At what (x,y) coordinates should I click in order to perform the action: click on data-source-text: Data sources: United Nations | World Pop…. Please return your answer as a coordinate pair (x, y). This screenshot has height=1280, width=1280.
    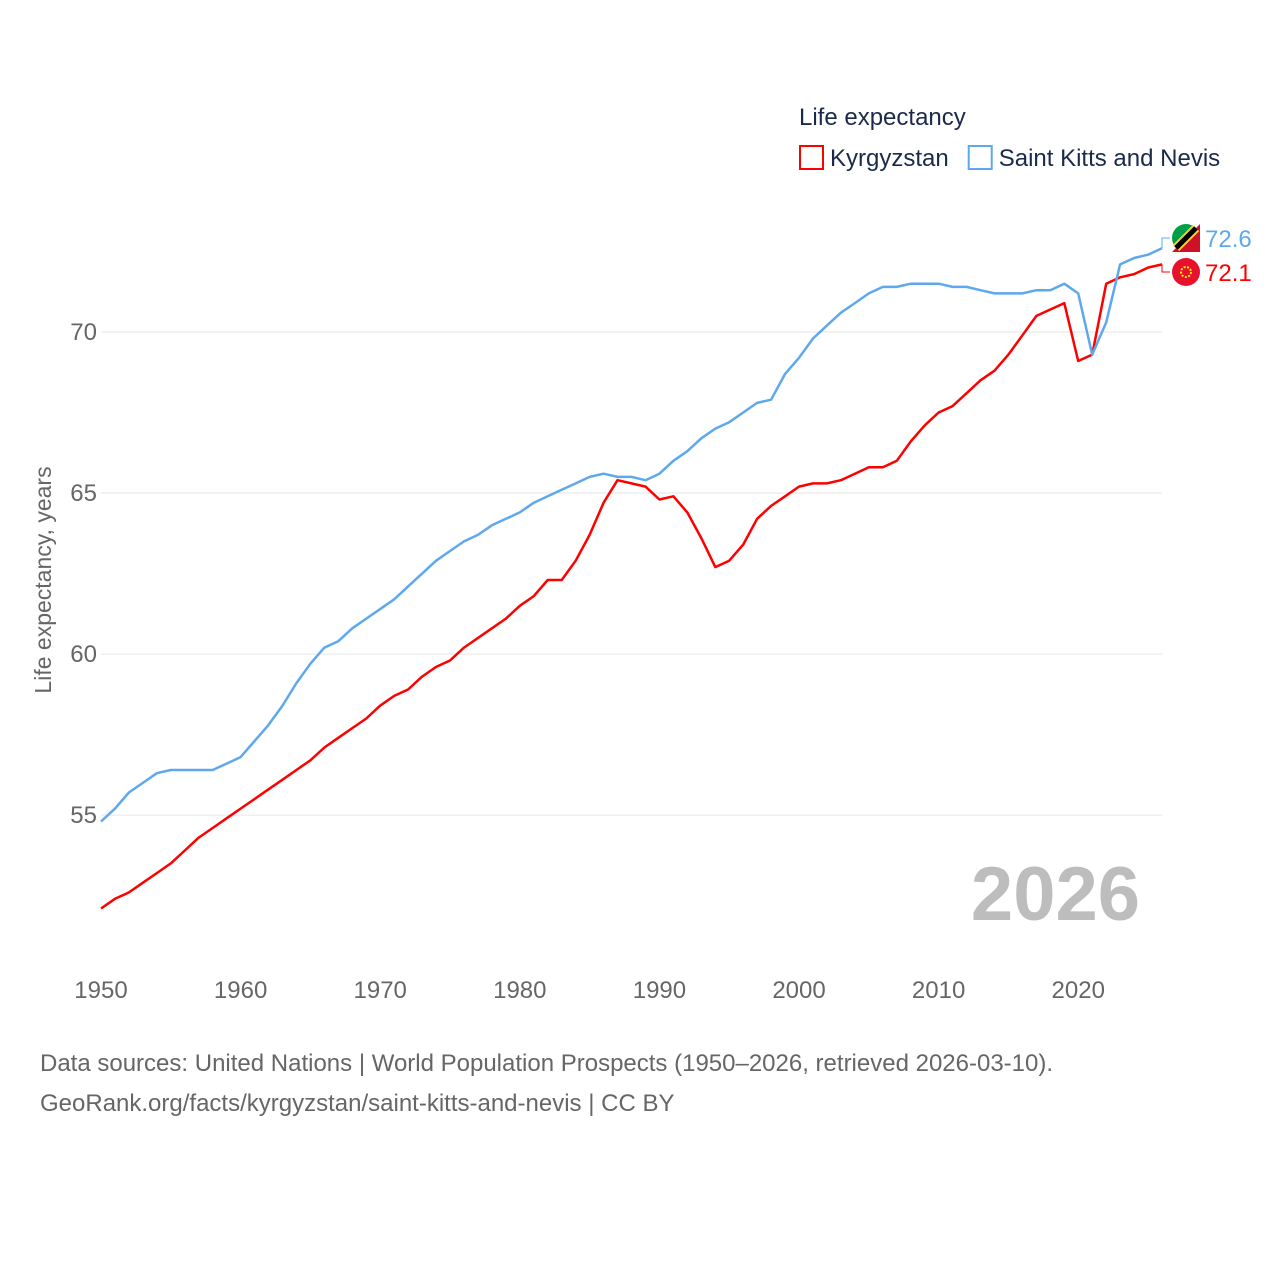
    Looking at the image, I should click on (547, 1063).